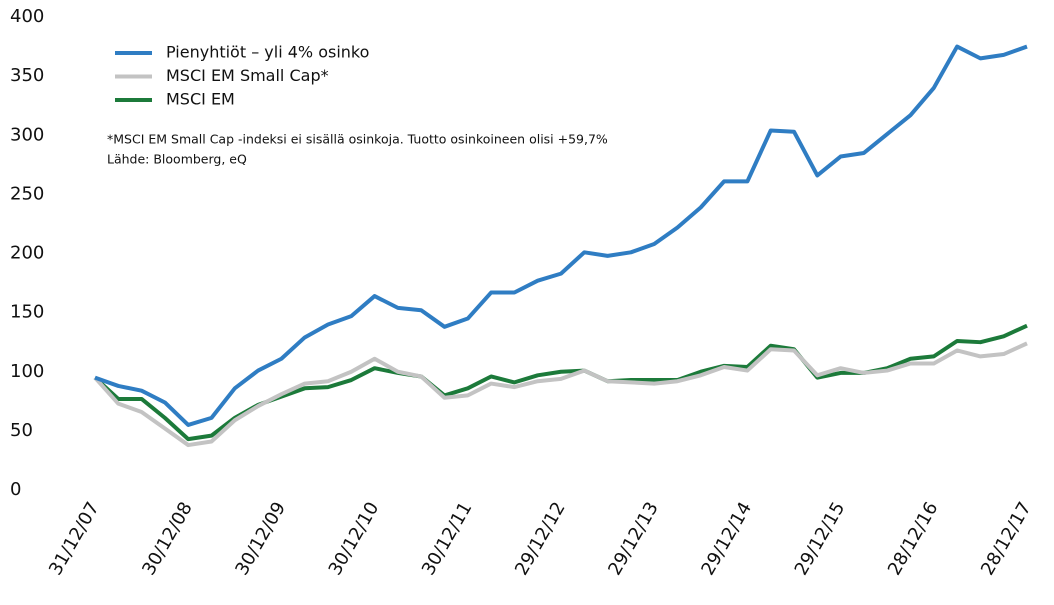 The width and height of the screenshot is (1054, 605). What do you see at coordinates (177, 159) in the screenshot?
I see `note: Lähde: Bloomberg, eQ` at bounding box center [177, 159].